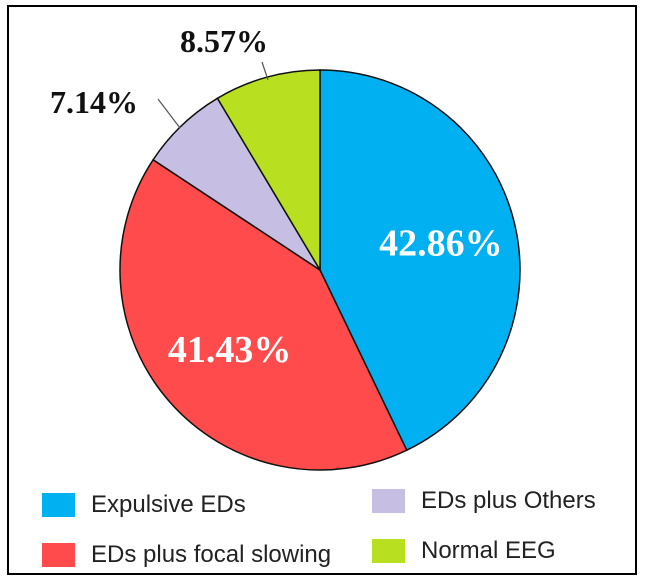  I want to click on legend-item-normal-eeg: Normal EEG, so click(464, 551).